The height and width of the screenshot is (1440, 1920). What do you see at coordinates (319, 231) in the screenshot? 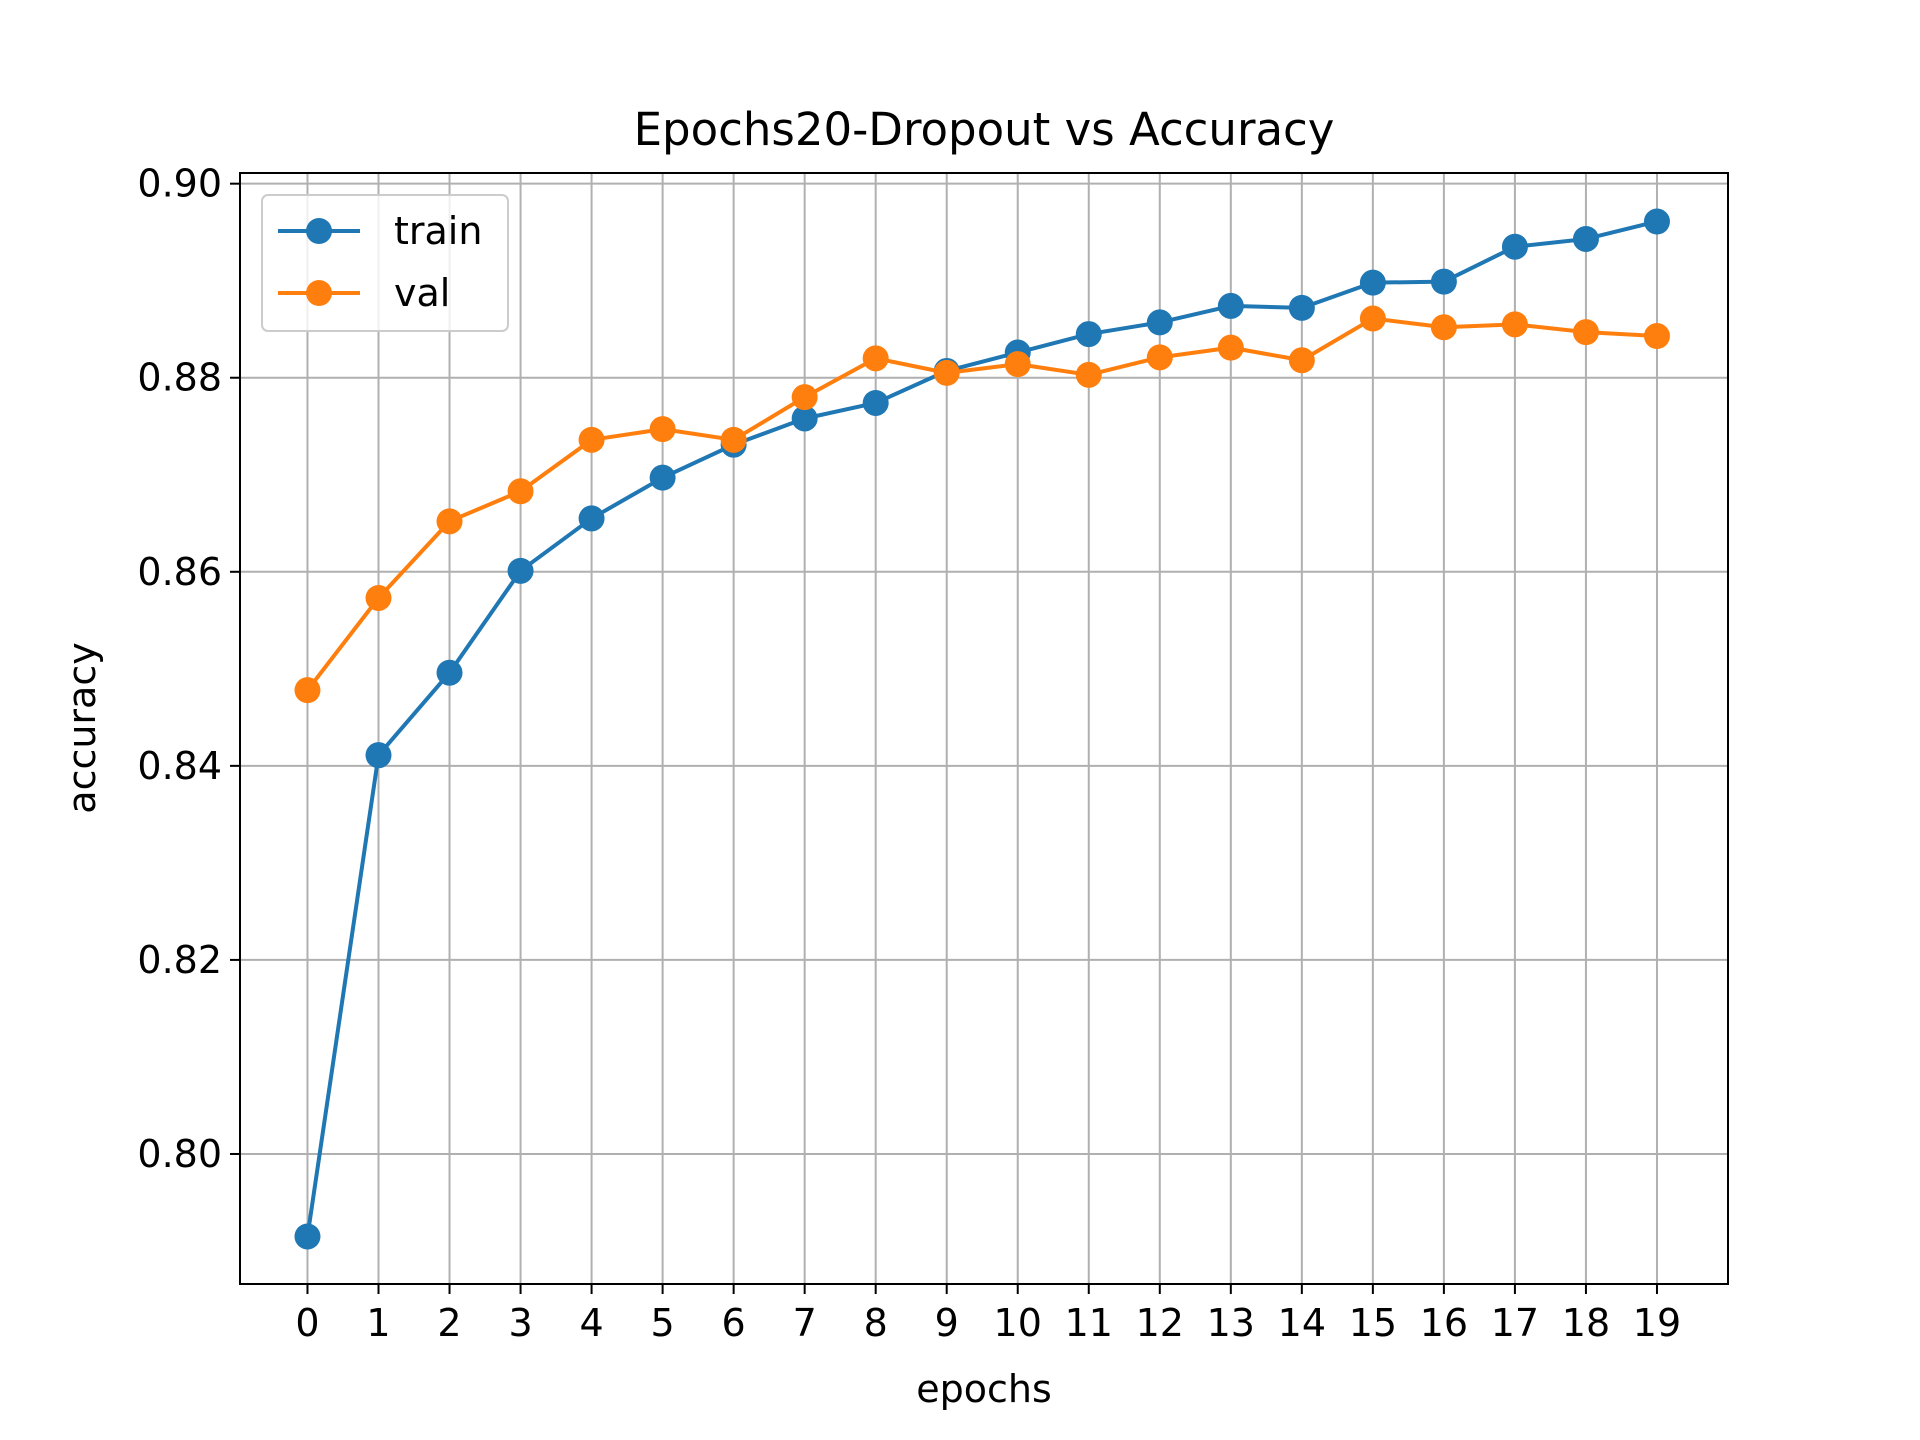
I see `legend-train-marker` at bounding box center [319, 231].